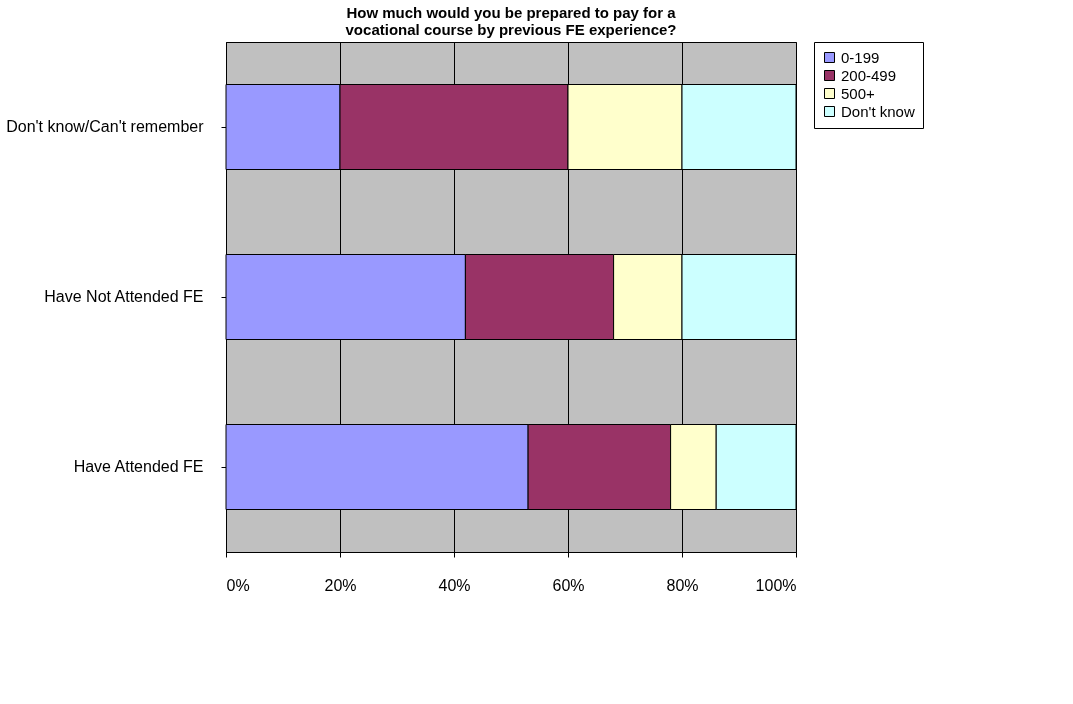 This screenshot has width=1073, height=704. Describe the element at coordinates (858, 93) in the screenshot. I see `legend-label: 500+` at that location.